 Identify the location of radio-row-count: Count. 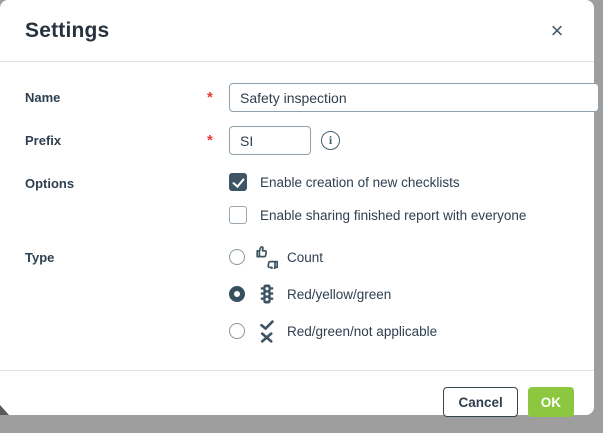
(276, 257).